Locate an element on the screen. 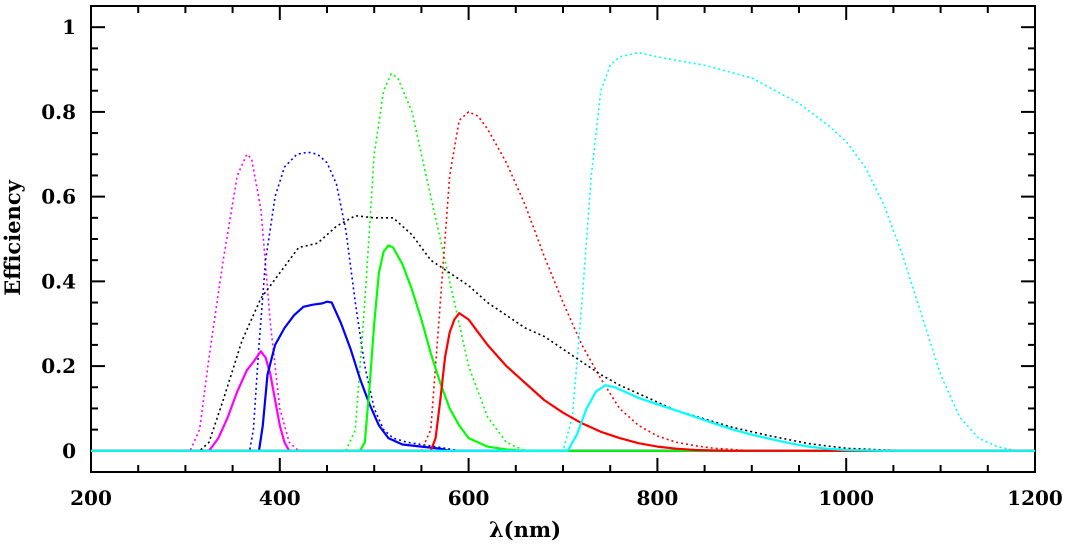  y-tick-label: 1 is located at coordinates (69, 27).